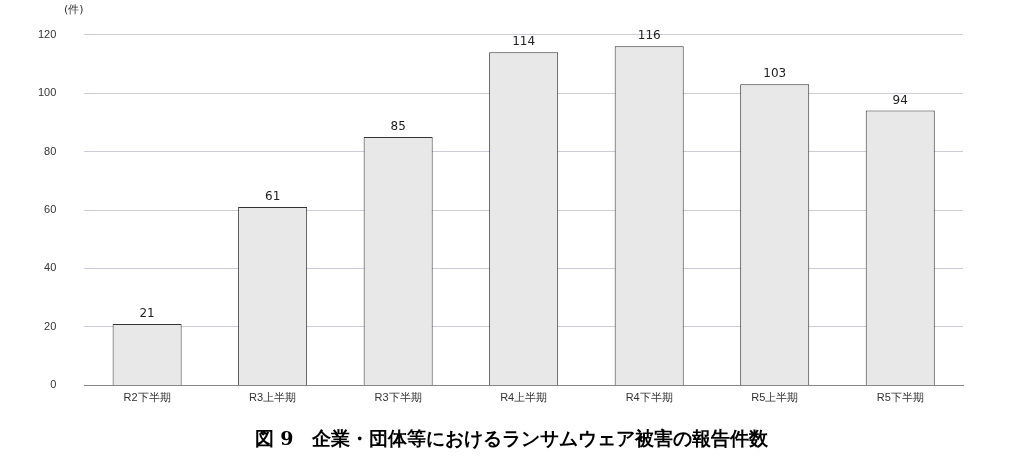  I want to click on y-tick-label: 120, so click(47, 33).